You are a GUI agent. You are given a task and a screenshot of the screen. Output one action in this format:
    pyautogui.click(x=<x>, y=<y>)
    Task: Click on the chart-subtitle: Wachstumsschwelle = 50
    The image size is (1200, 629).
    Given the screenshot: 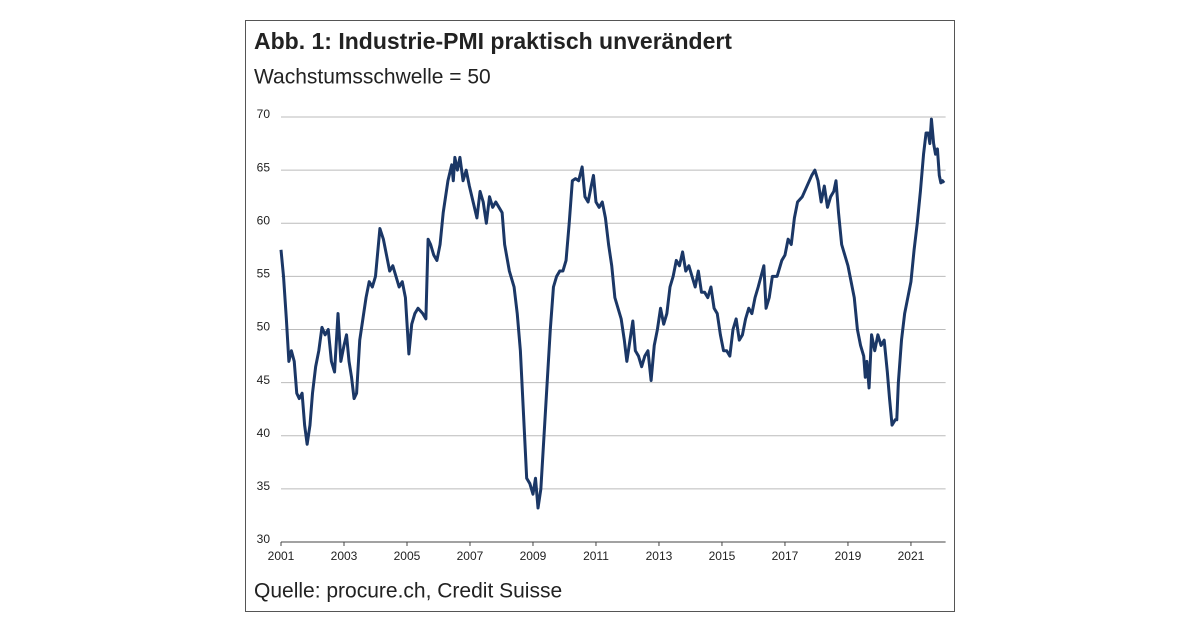 What is the action you would take?
    pyautogui.click(x=372, y=77)
    